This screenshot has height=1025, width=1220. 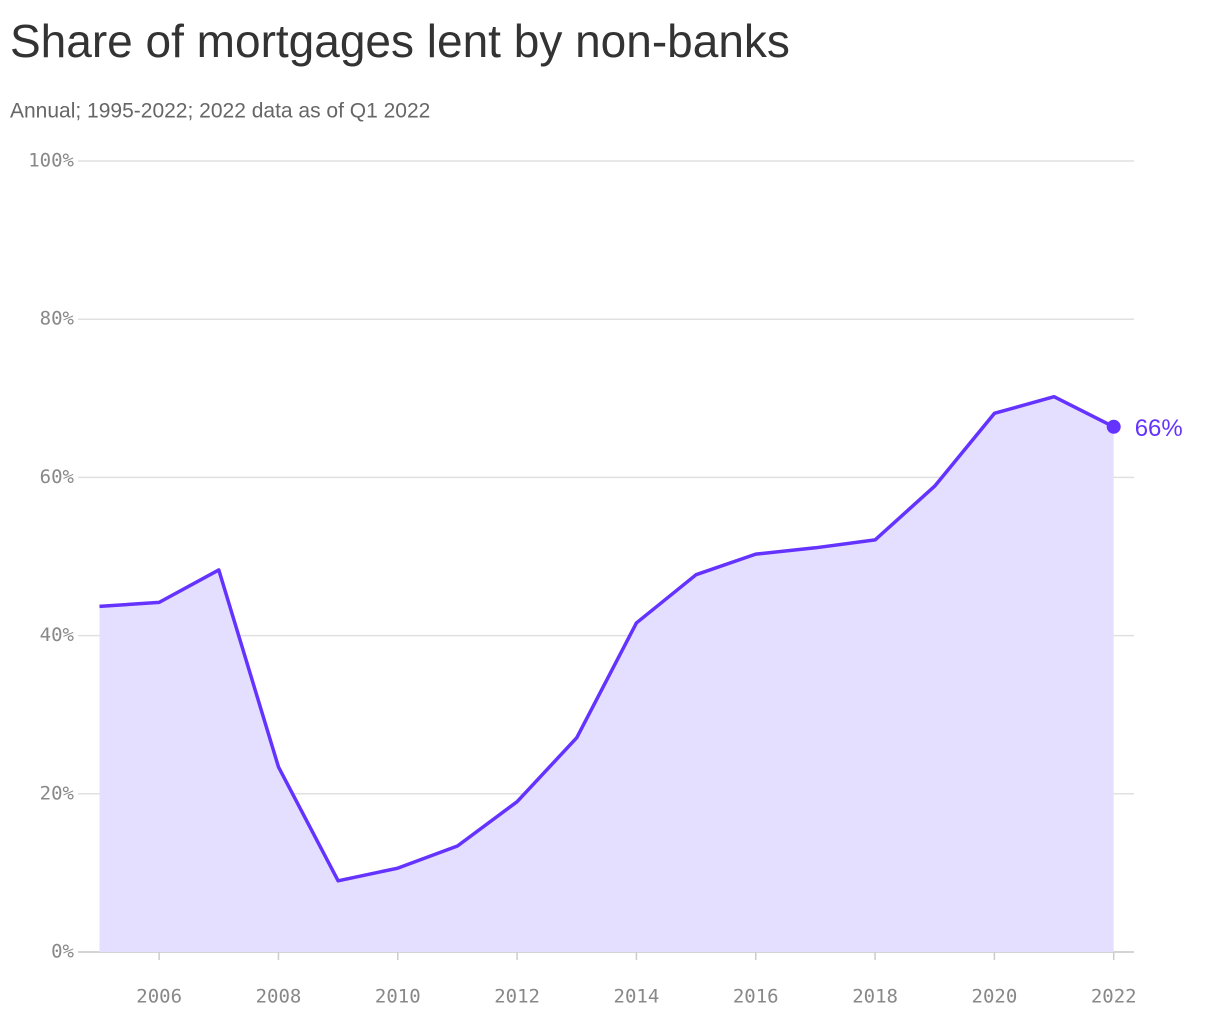 What do you see at coordinates (756, 997) in the screenshot?
I see `x-tick-label: 2016` at bounding box center [756, 997].